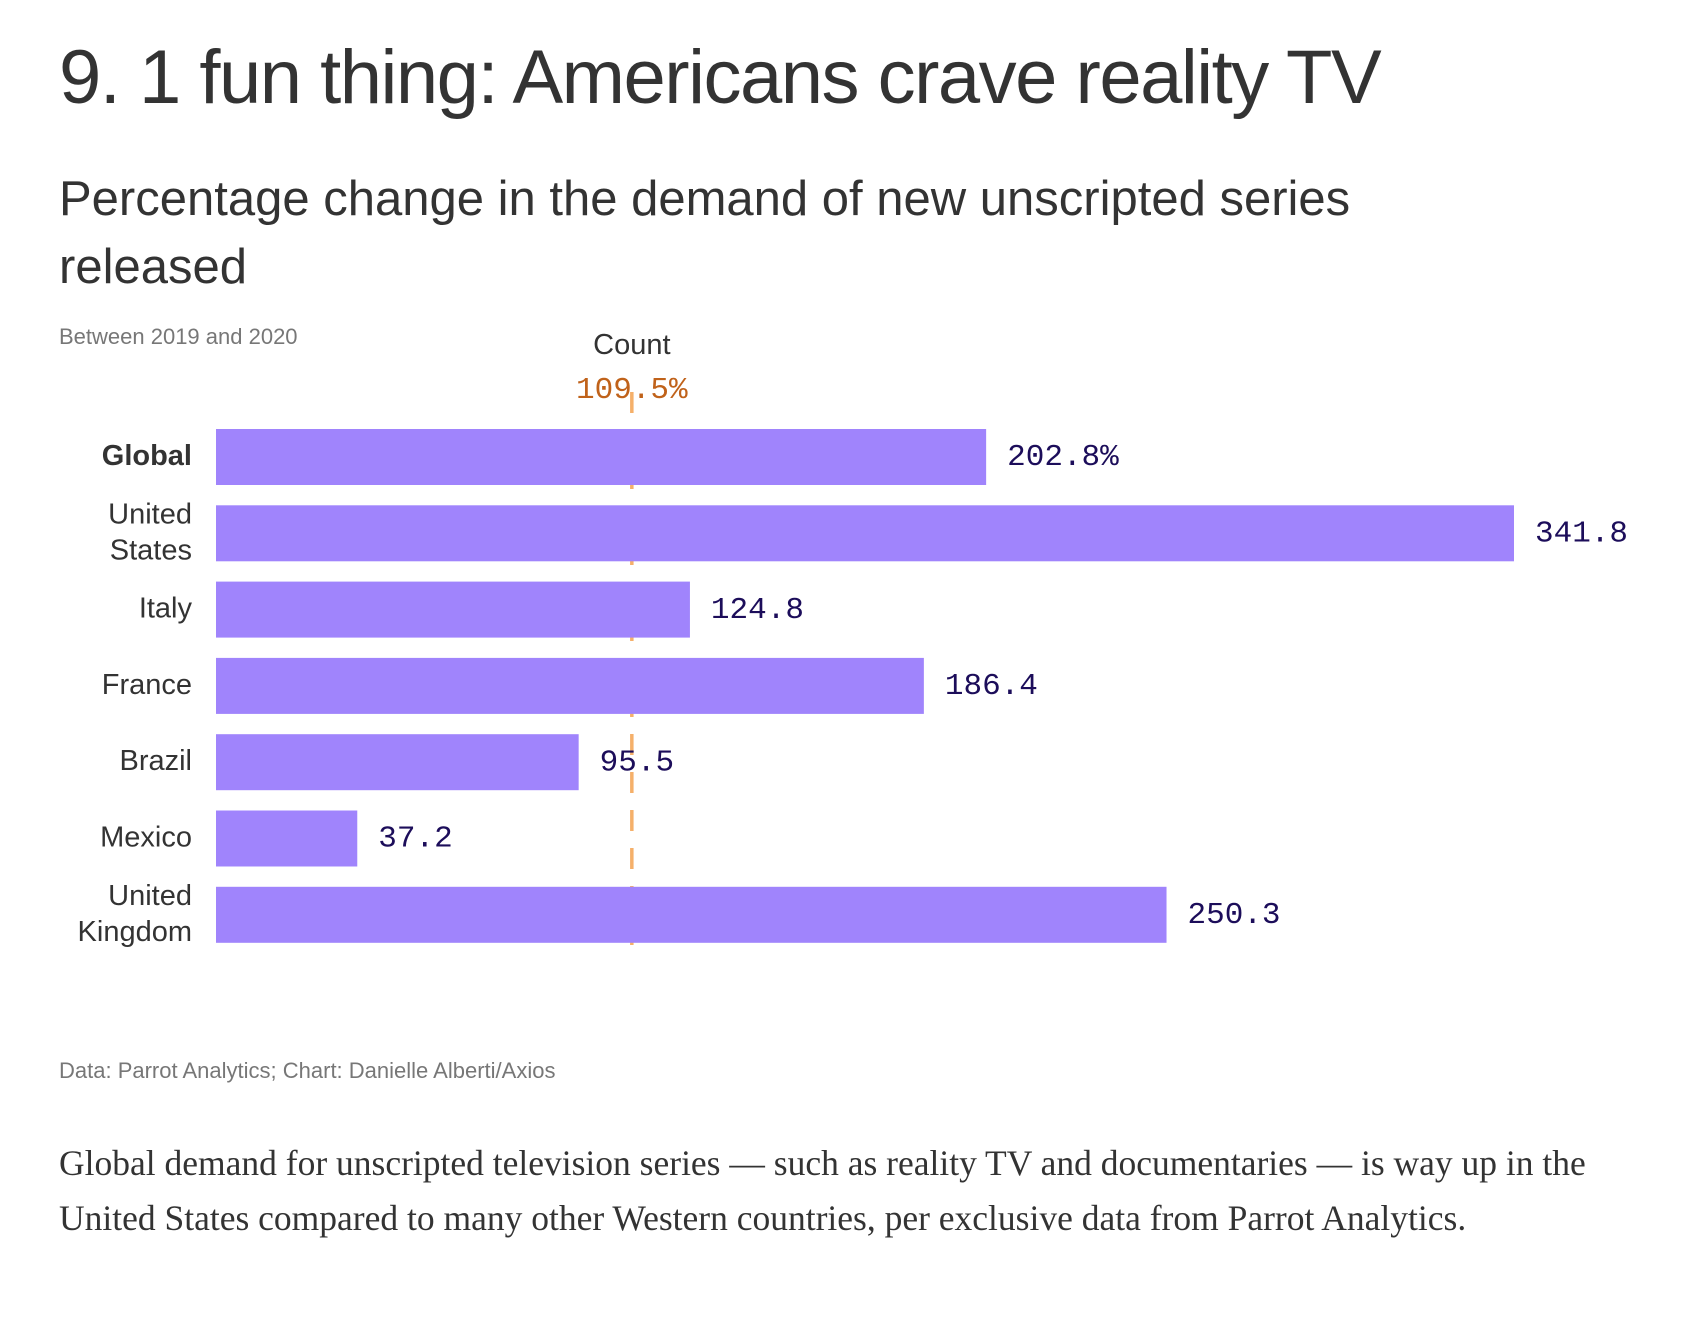 The width and height of the screenshot is (1694, 1328). I want to click on category-label: United Kingdom, so click(135, 913).